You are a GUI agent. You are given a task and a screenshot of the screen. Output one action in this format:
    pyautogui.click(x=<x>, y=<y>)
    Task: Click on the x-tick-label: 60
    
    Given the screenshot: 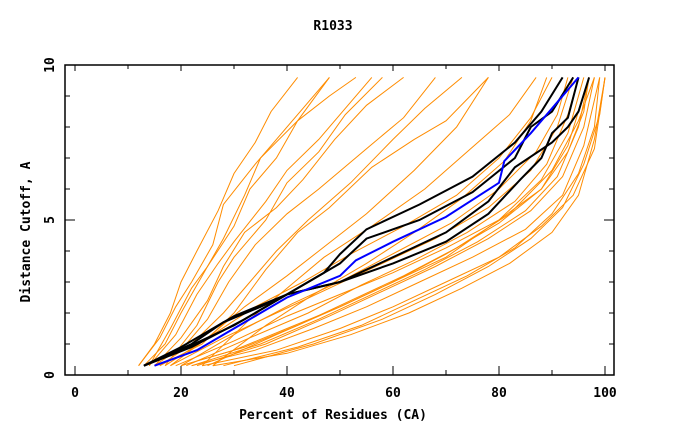 What is the action you would take?
    pyautogui.click(x=393, y=393)
    